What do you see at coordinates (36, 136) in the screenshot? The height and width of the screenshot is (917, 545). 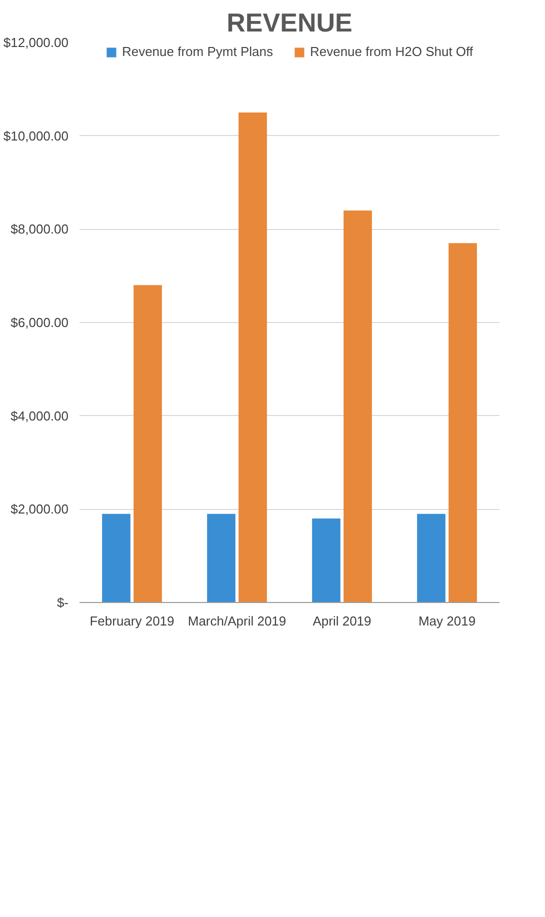 I see `y-tick-label: $10,000.00` at bounding box center [36, 136].